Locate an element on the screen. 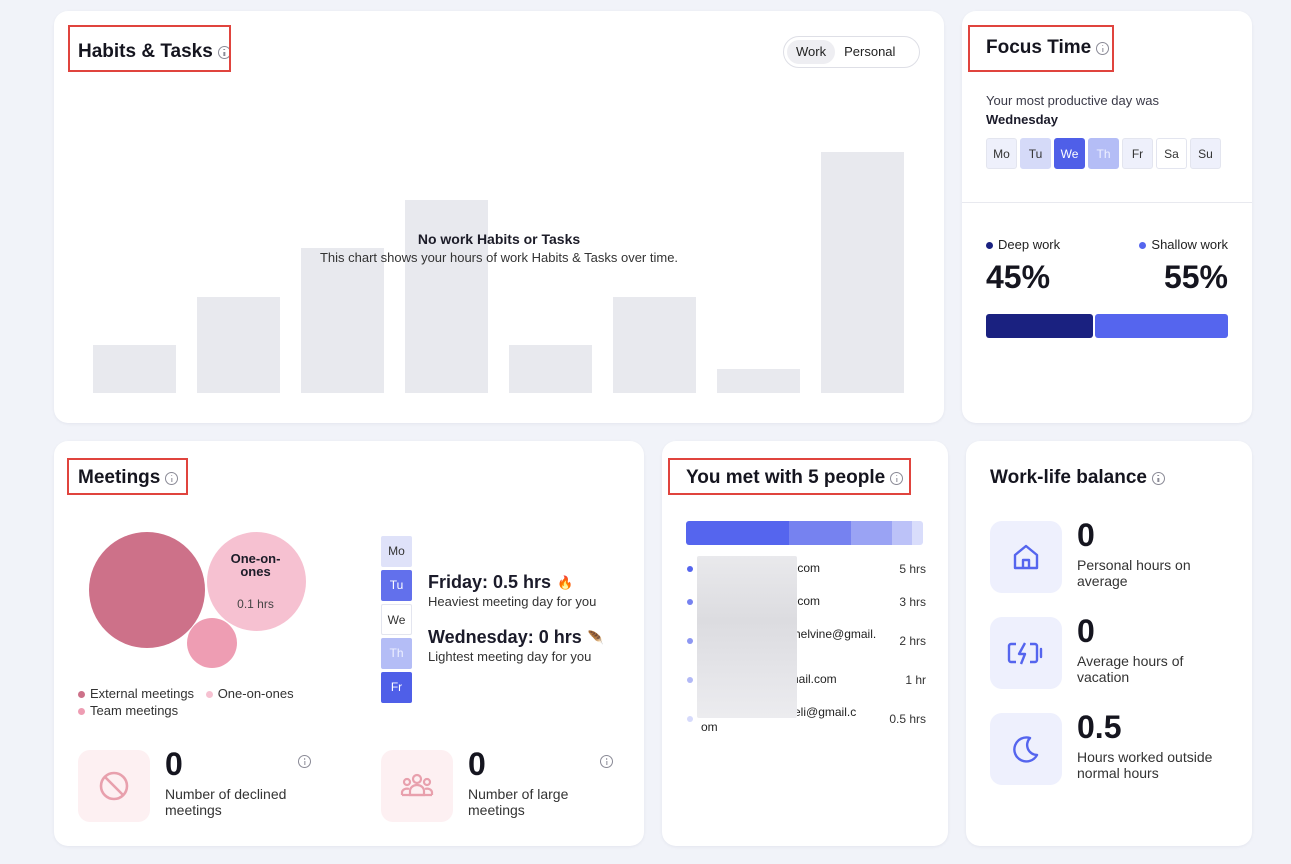 Image resolution: width=1291 pixels, height=864 pixels. one-on-ones-bubble is located at coordinates (256, 581).